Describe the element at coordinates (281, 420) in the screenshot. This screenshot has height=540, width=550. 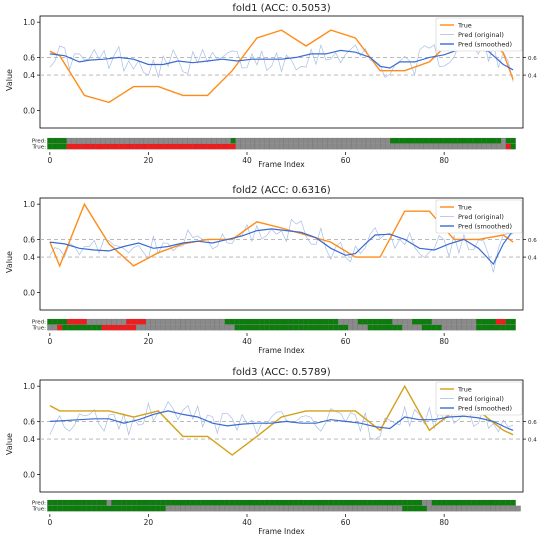
I see `series-pred-smoothed-line` at that location.